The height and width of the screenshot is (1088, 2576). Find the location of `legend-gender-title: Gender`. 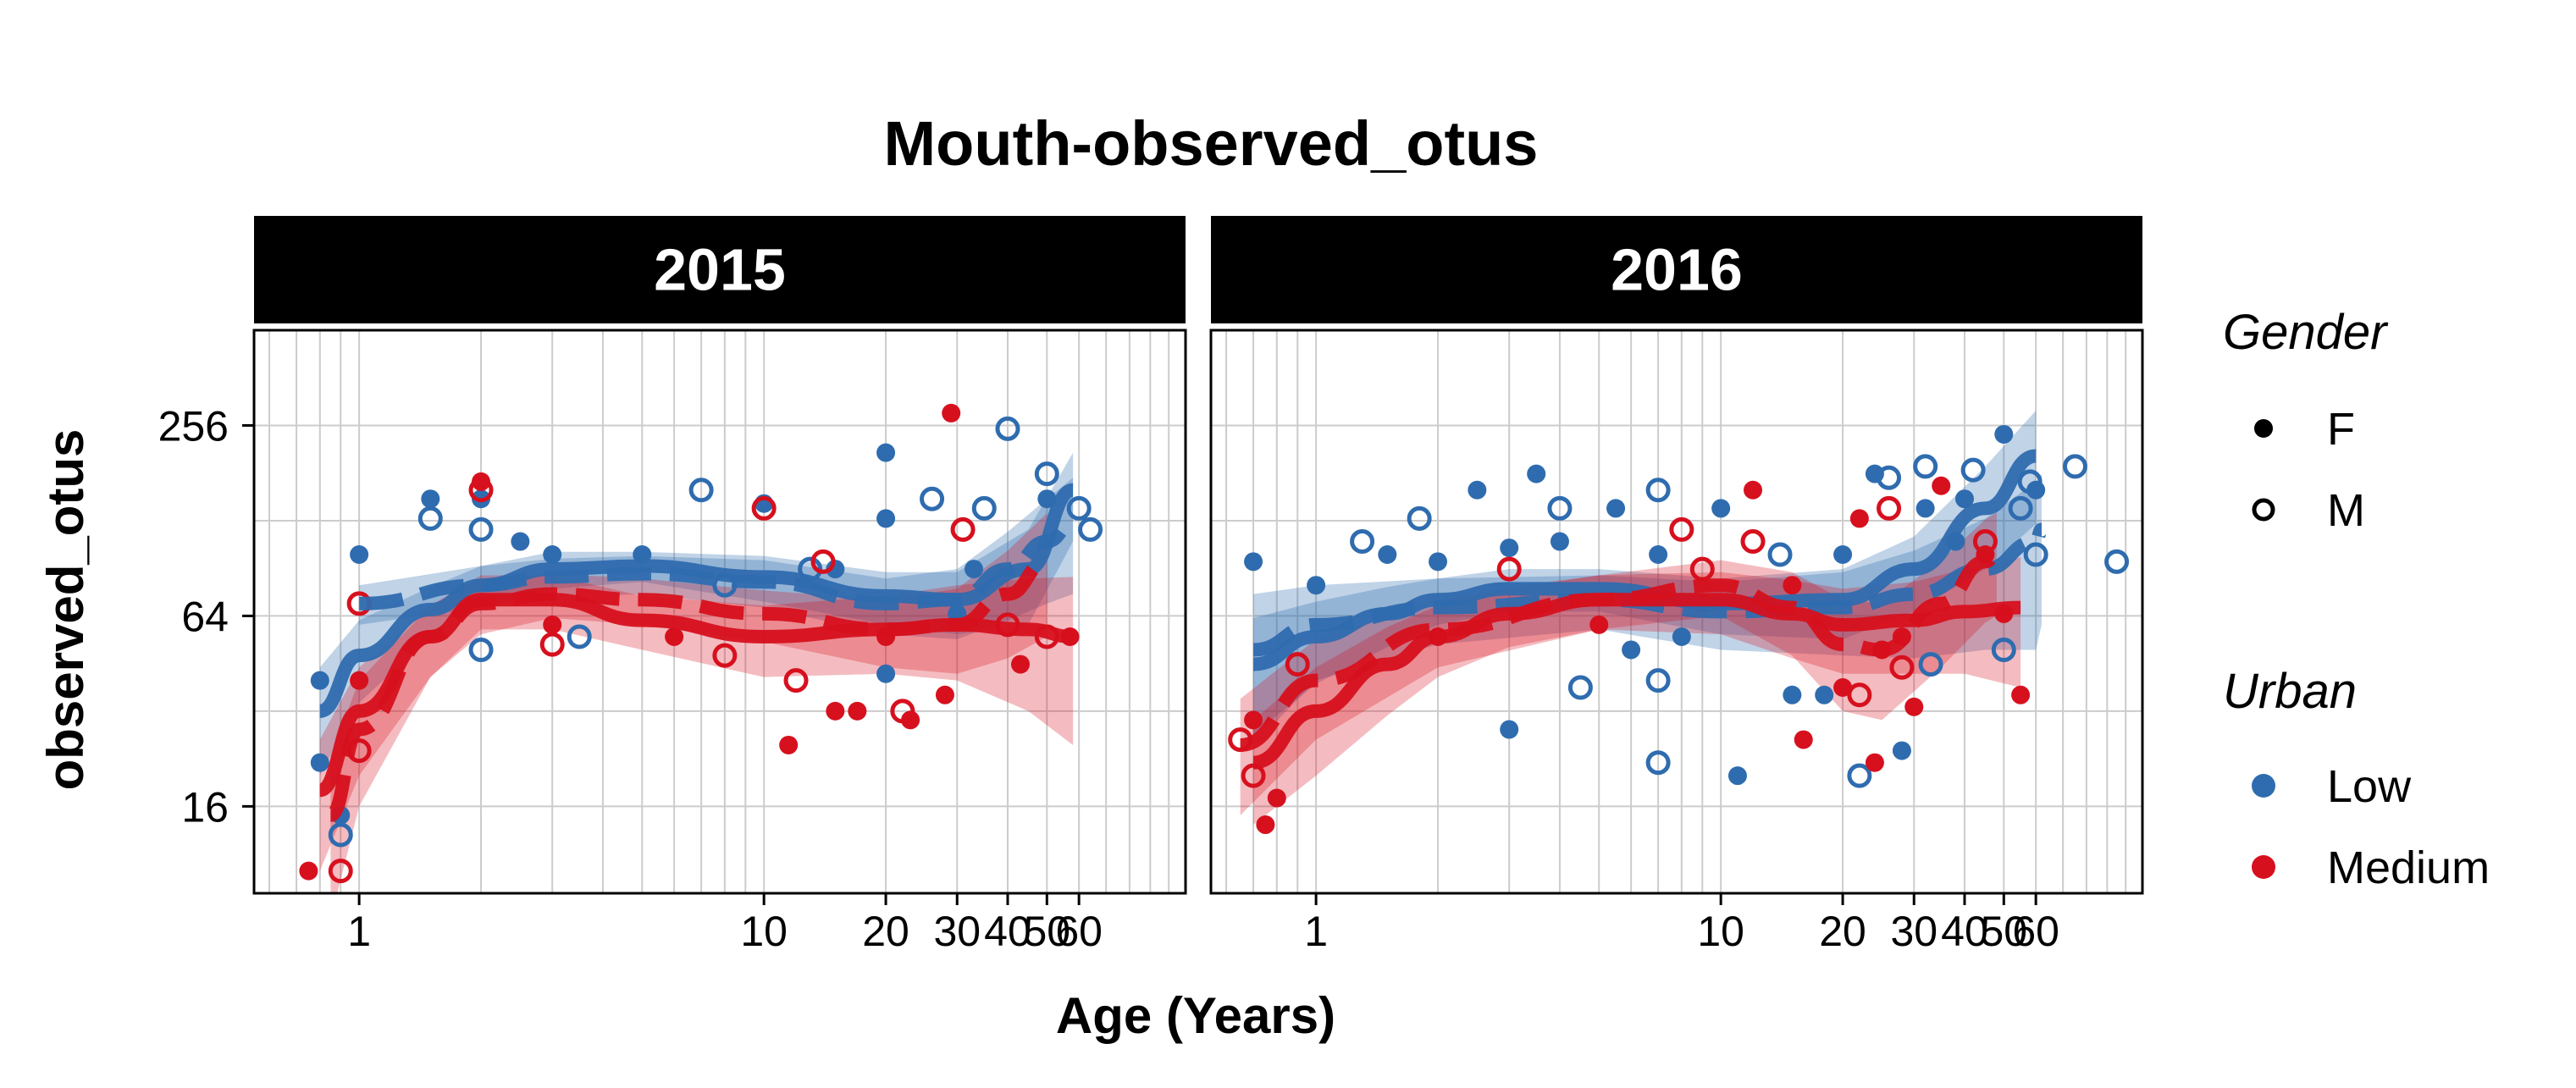

legend-gender-title: Gender is located at coordinates (2306, 332).